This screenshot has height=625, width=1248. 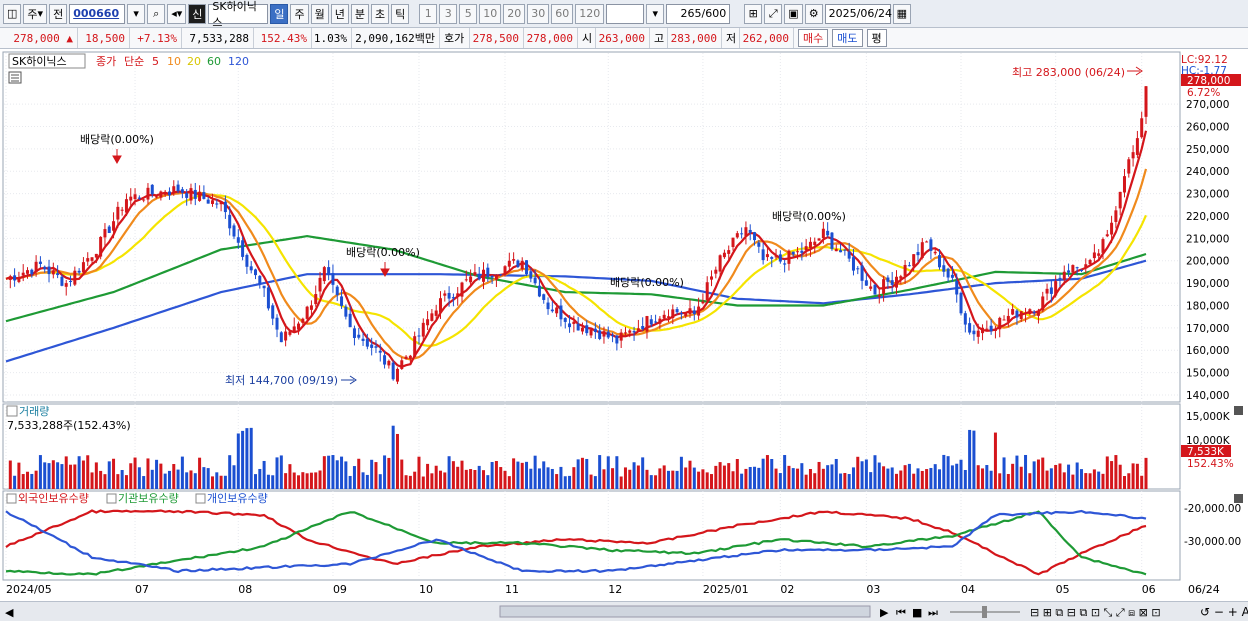 I want to click on high-note: 최고 283,000 (06/24), so click(x=1068, y=72).